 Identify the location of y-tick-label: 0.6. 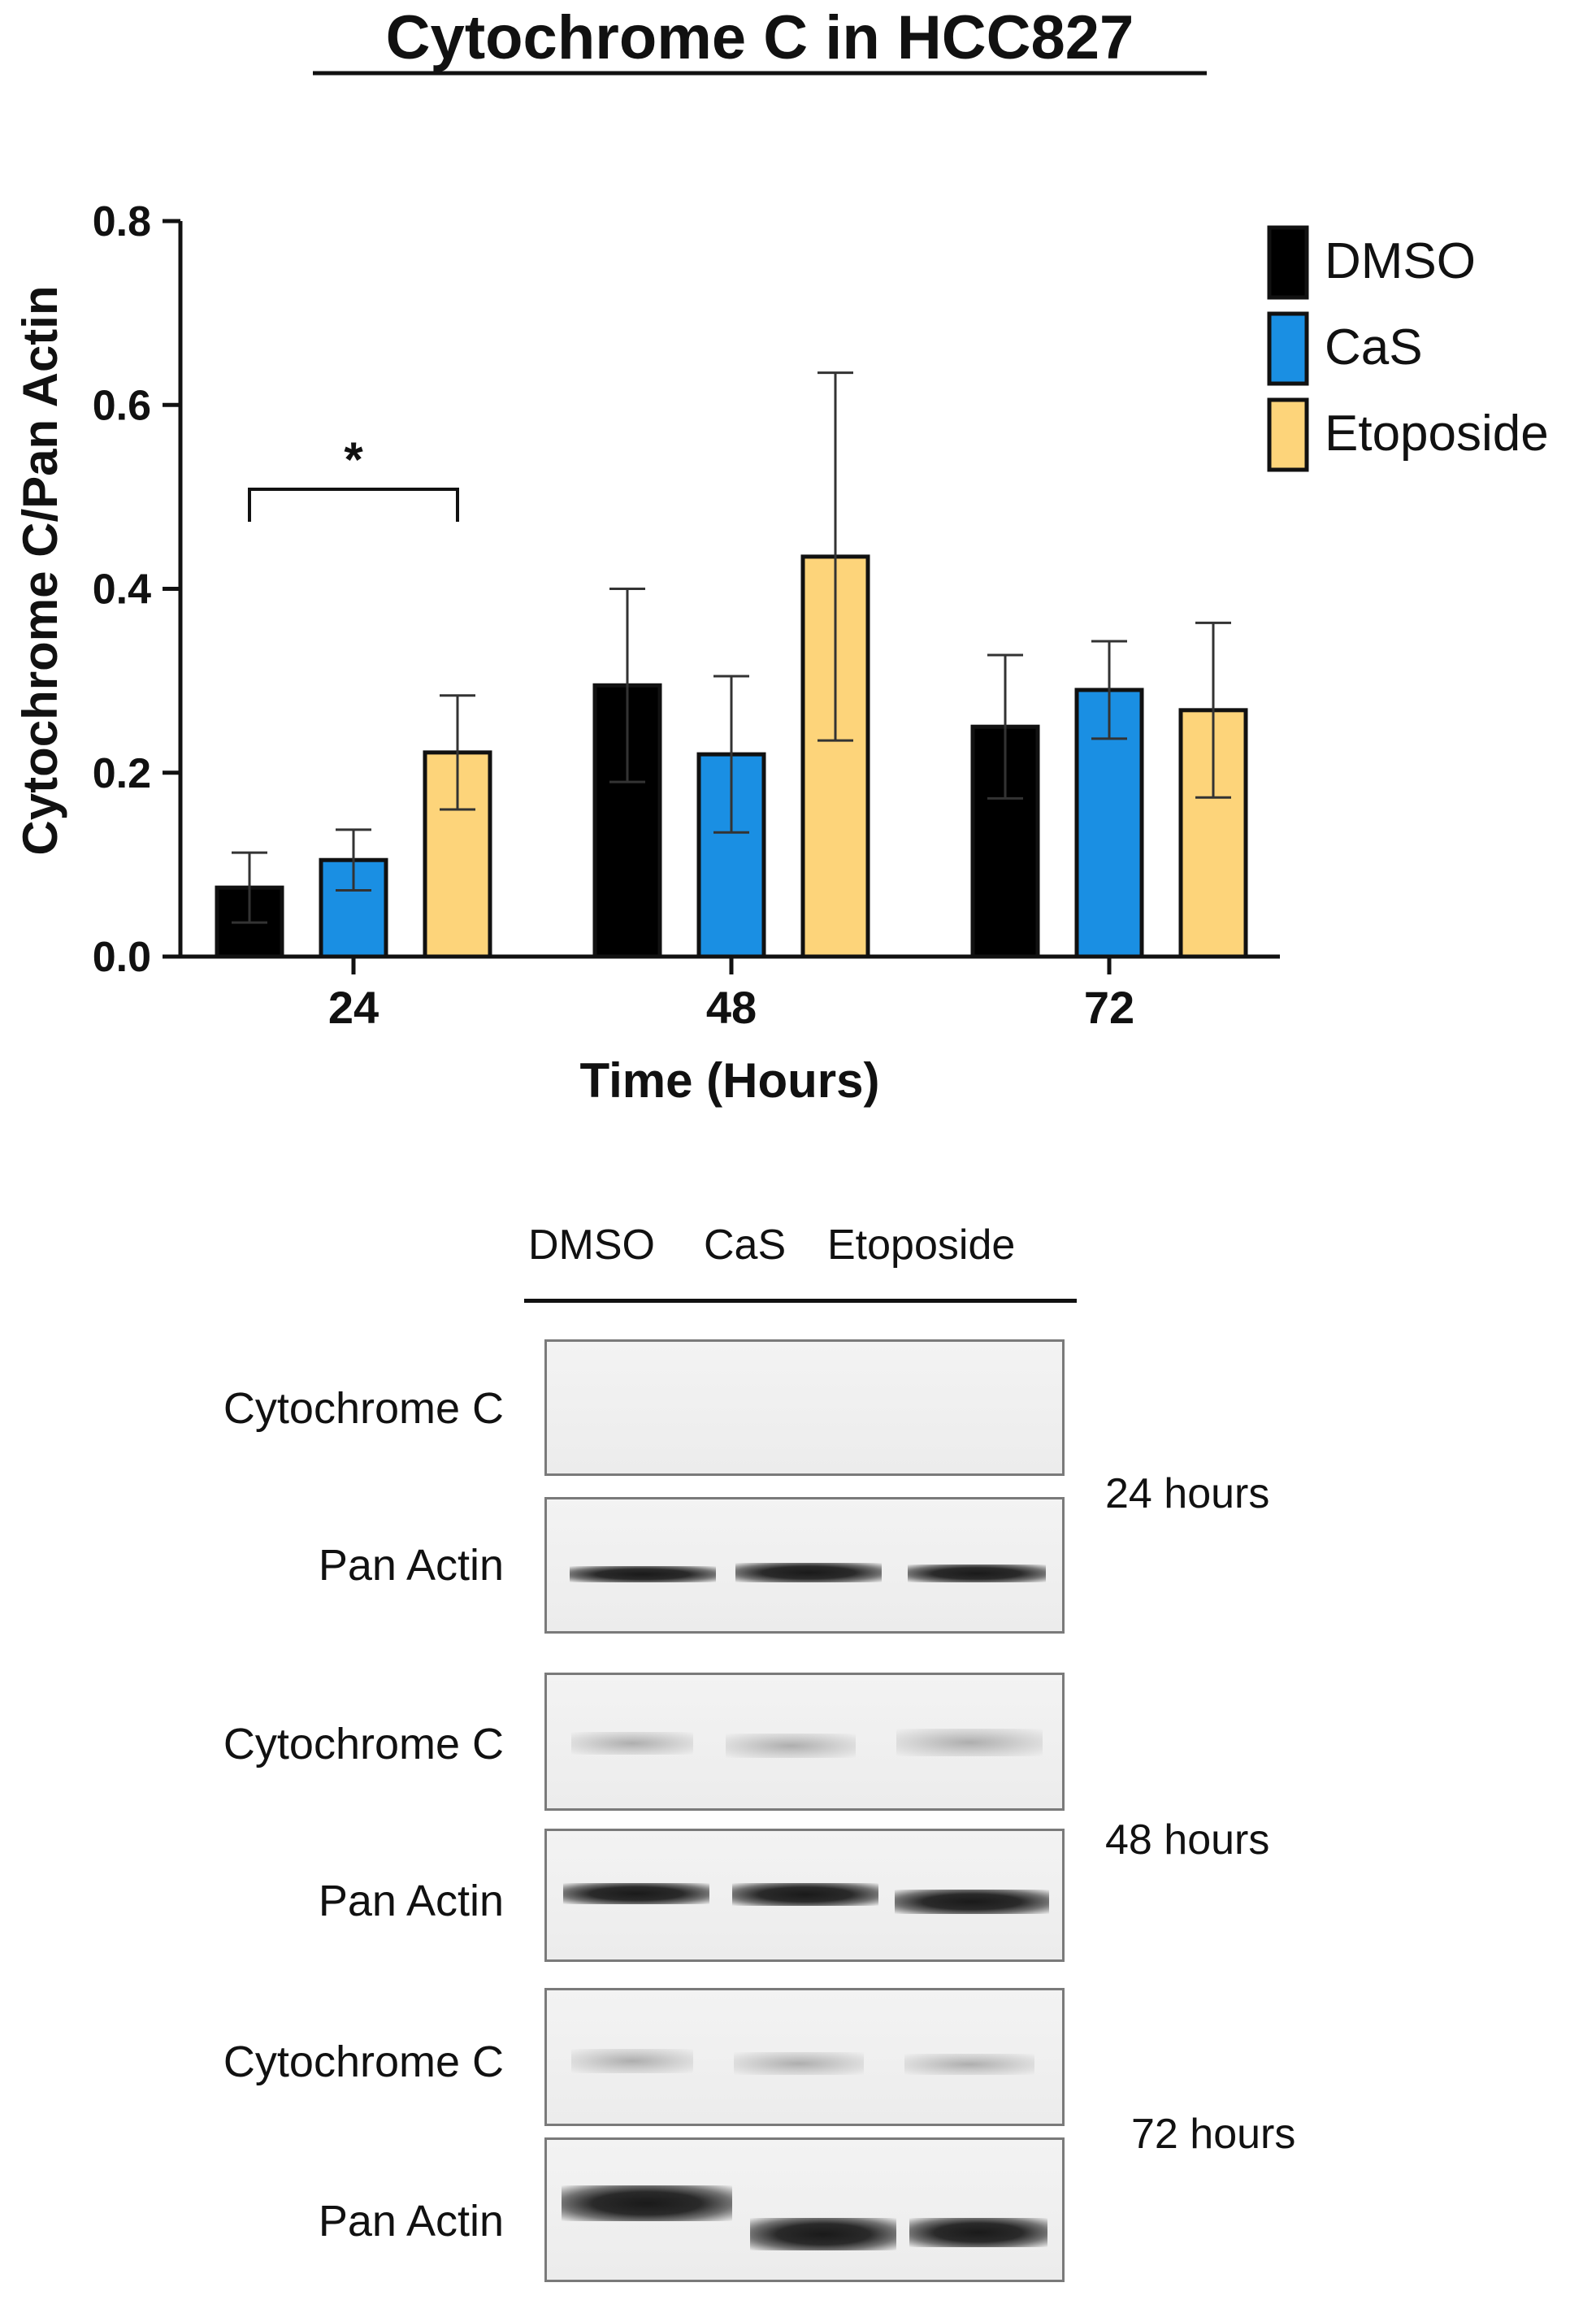
(122, 405).